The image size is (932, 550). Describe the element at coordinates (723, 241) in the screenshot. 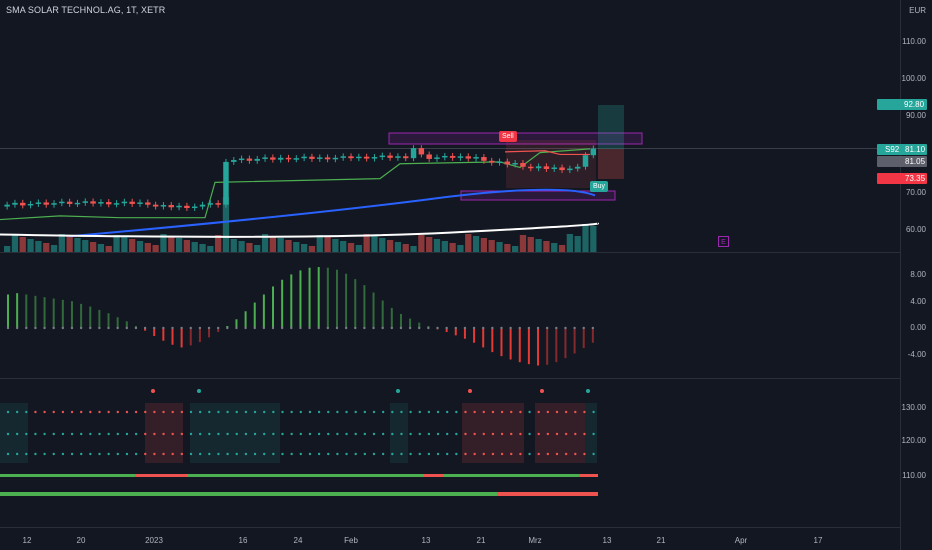

I see `earnings-event-marker: E` at that location.